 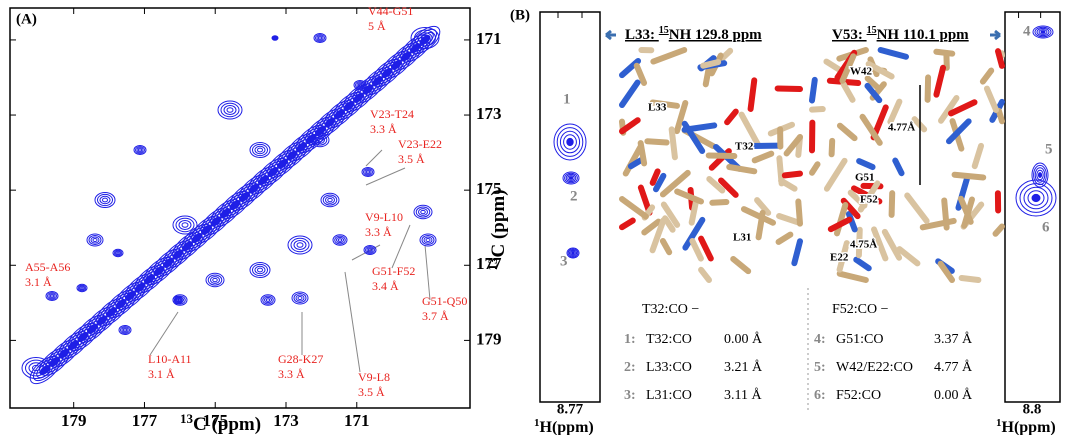 I want to click on y-tick-label: 173, so click(x=489, y=113).